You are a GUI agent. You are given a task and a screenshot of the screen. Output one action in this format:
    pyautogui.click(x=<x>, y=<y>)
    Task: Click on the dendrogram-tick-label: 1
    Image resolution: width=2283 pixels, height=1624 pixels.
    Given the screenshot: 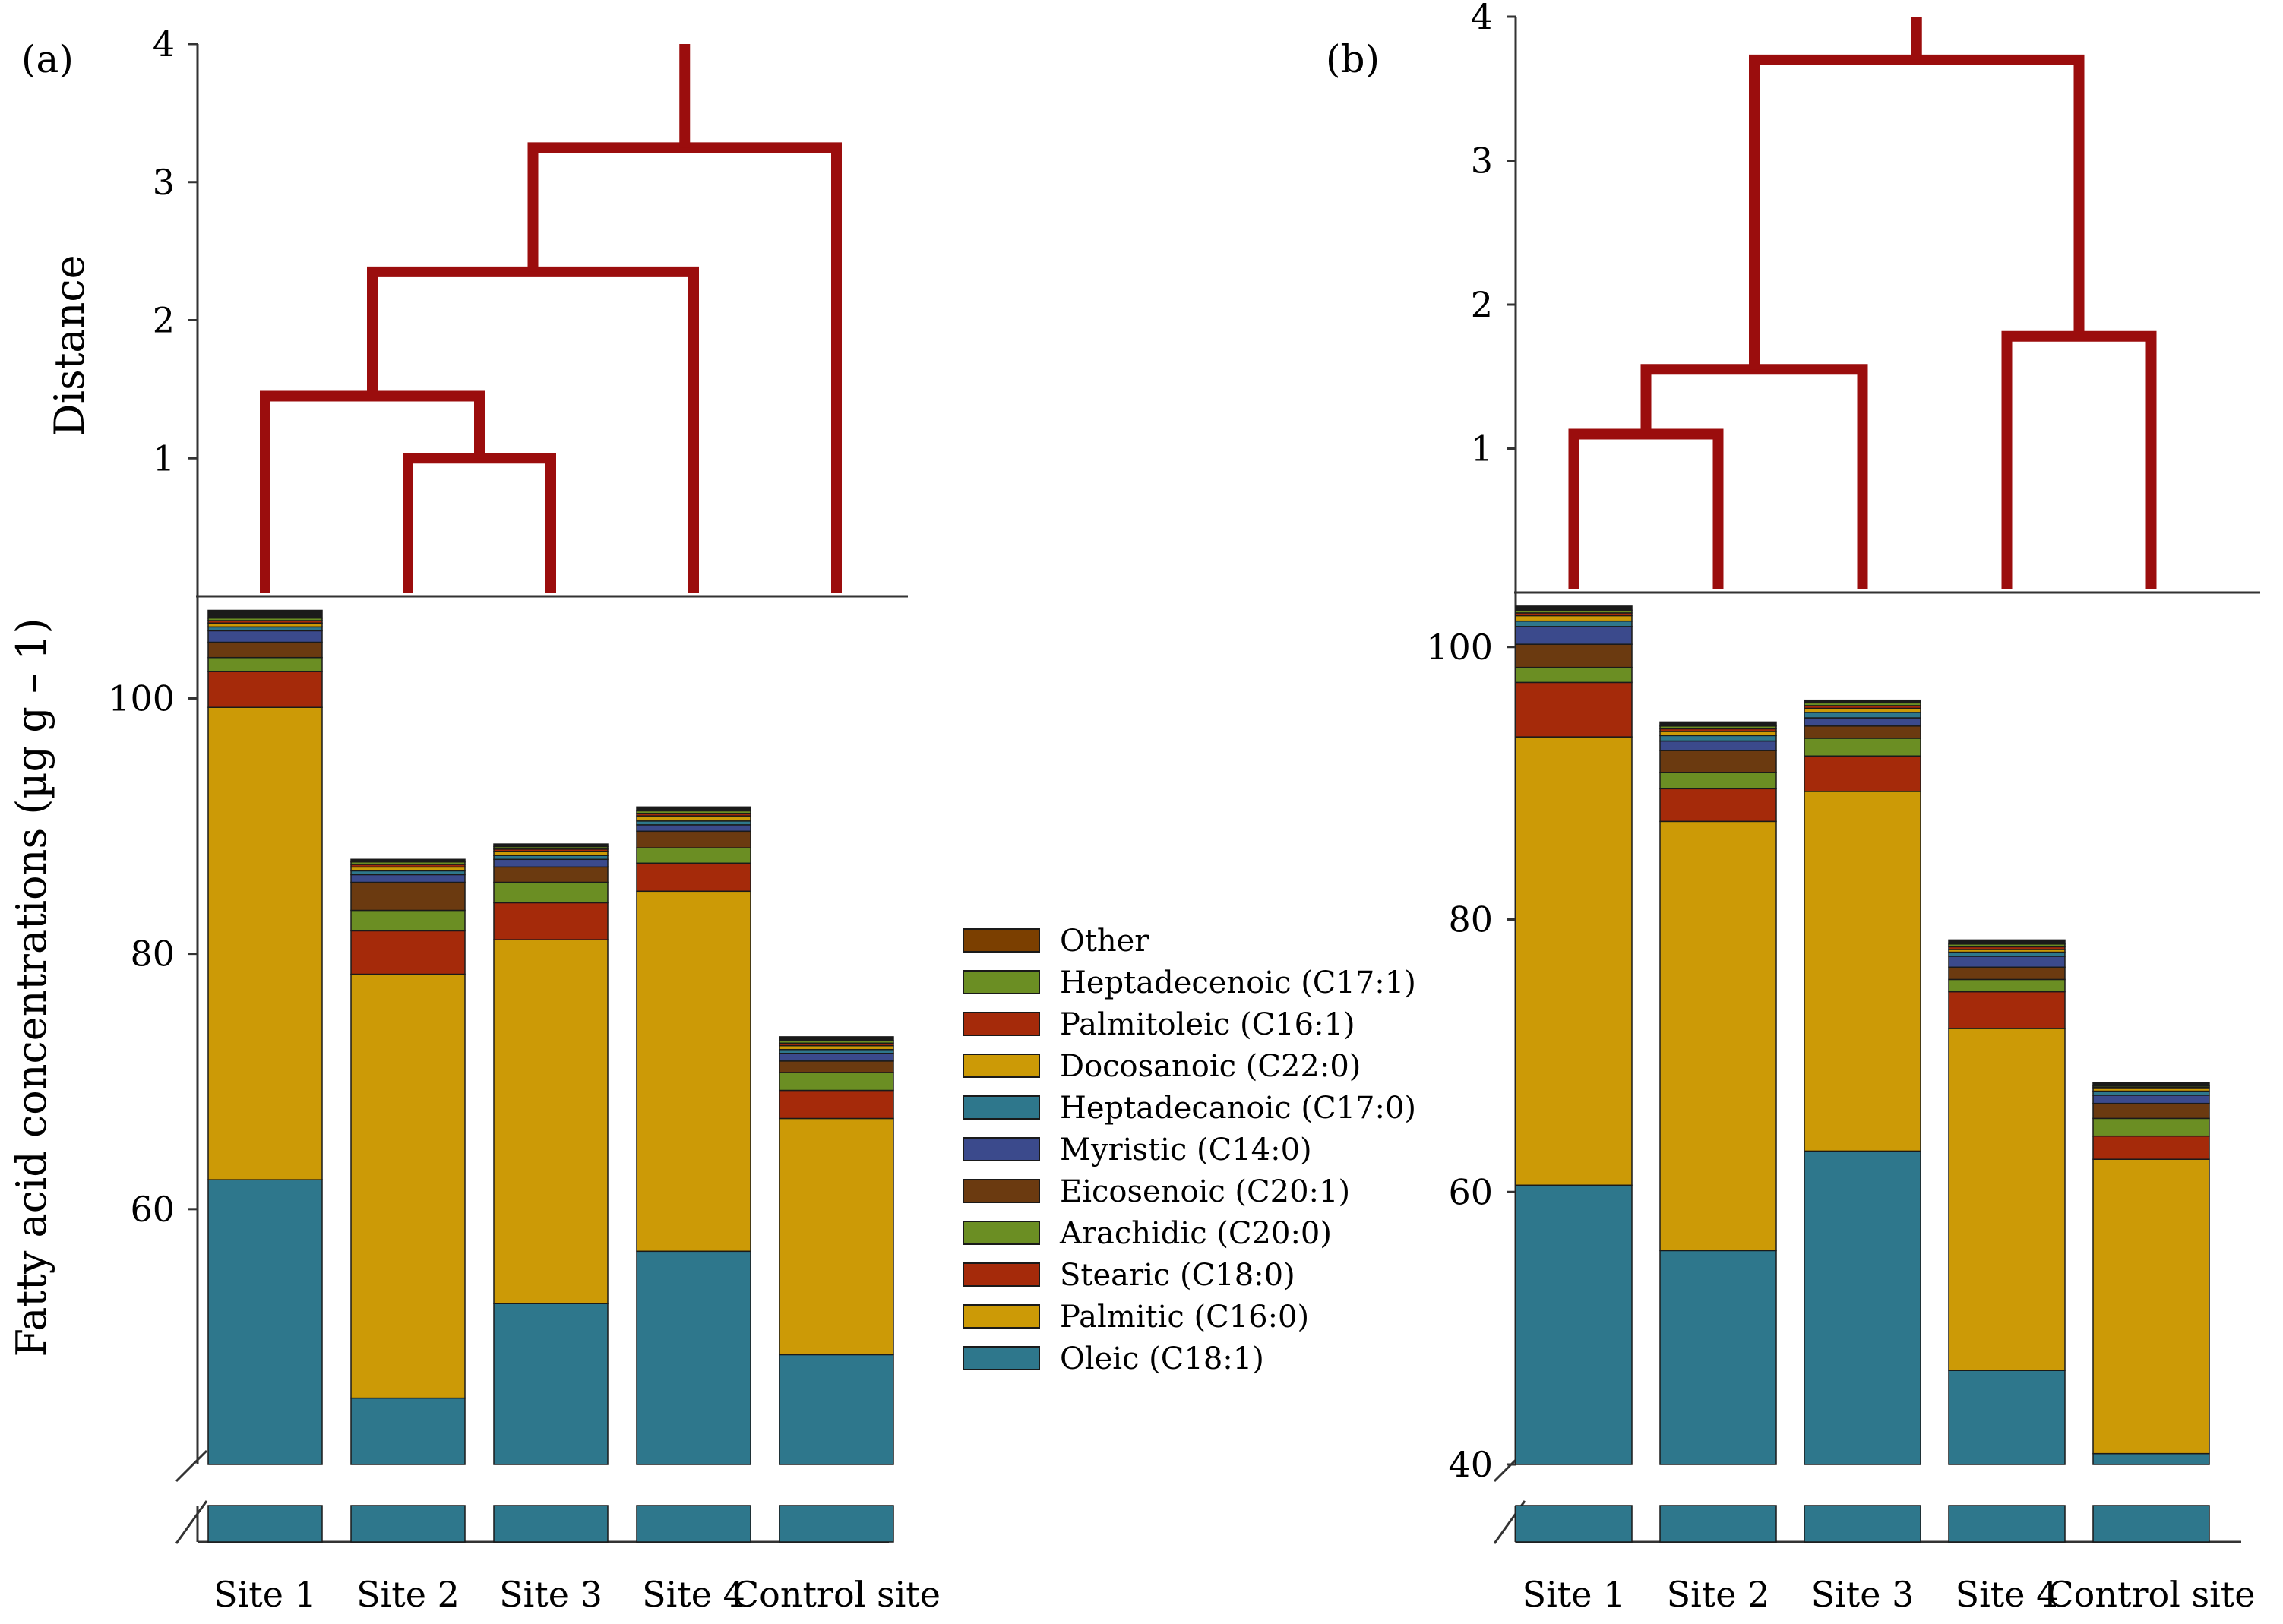 What is the action you would take?
    pyautogui.click(x=1482, y=449)
    